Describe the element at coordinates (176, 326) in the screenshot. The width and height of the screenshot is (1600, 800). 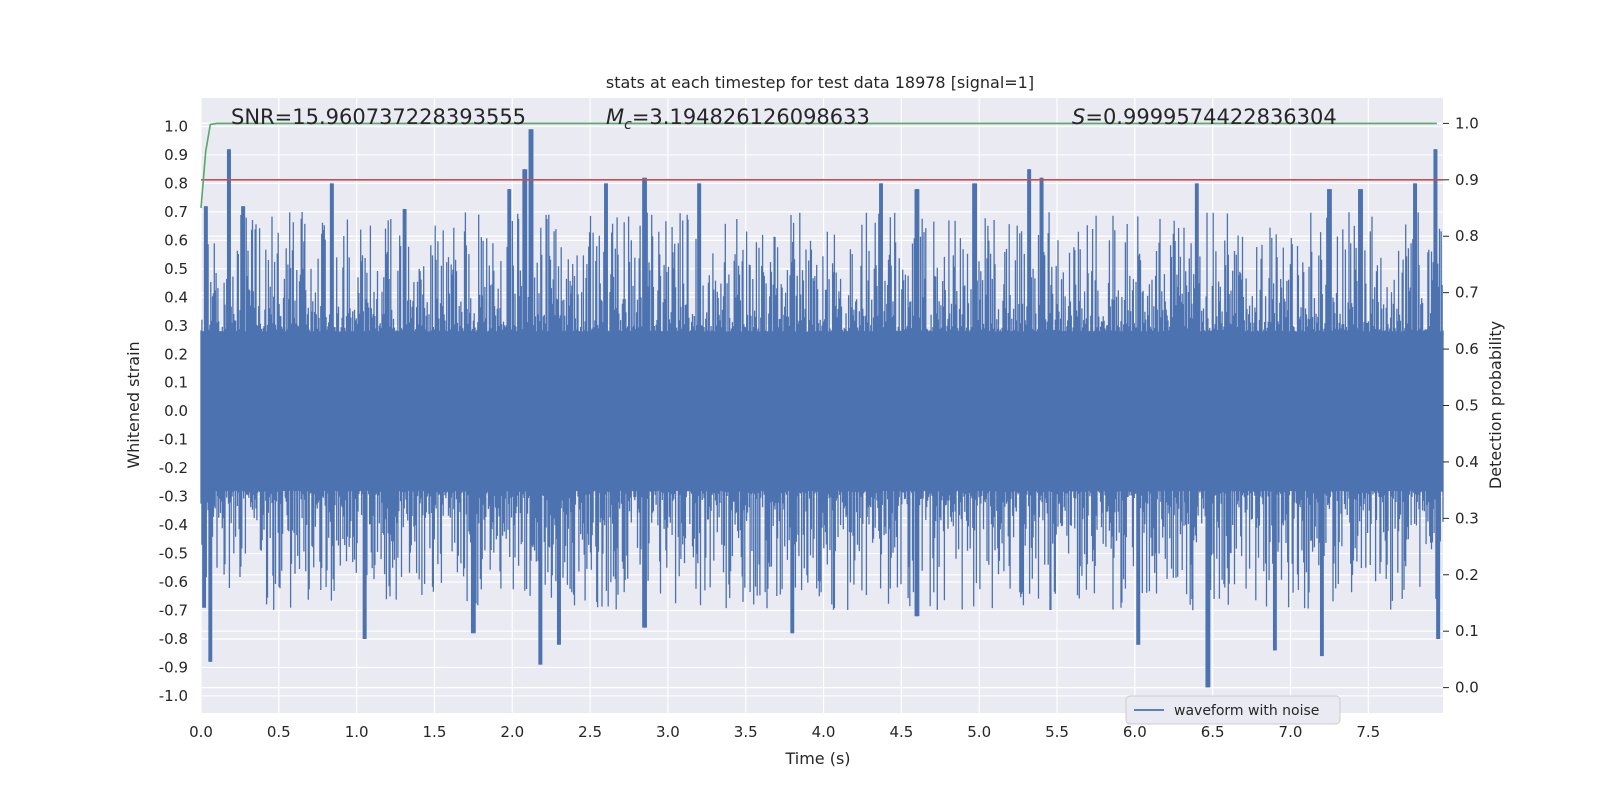
I see `y-tick-label: 0.3` at that location.